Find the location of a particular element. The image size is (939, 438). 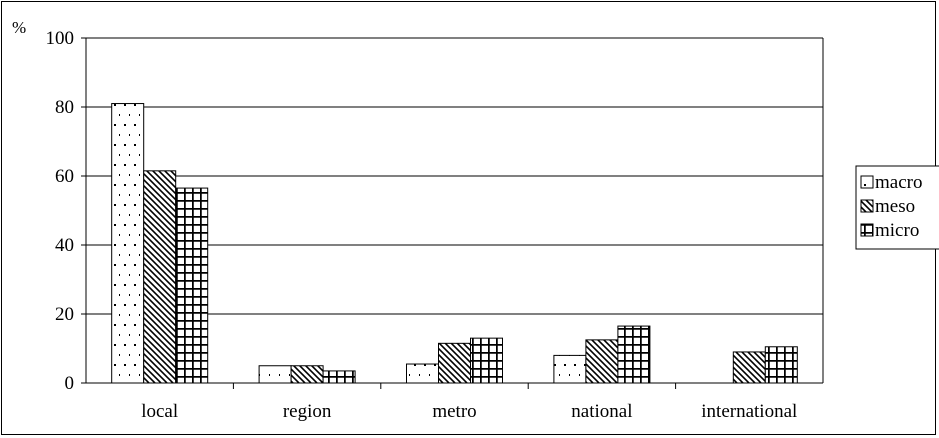

legend-label-meso: meso is located at coordinates (895, 206).